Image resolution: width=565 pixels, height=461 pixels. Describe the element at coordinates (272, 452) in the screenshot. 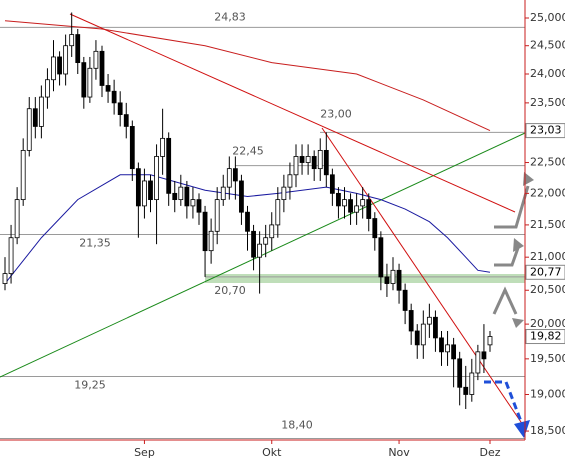

I see `x-tick-label: Okt` at that location.